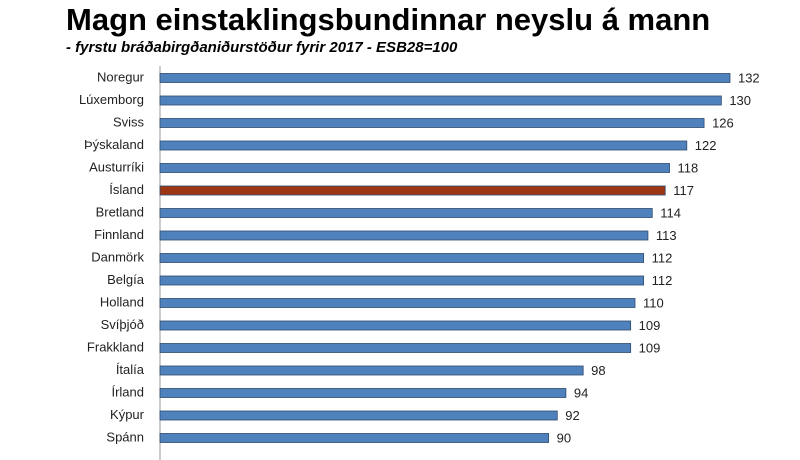 Image resolution: width=800 pixels, height=460 pixels. What do you see at coordinates (115, 346) in the screenshot?
I see `category-label: Frakkland` at bounding box center [115, 346].